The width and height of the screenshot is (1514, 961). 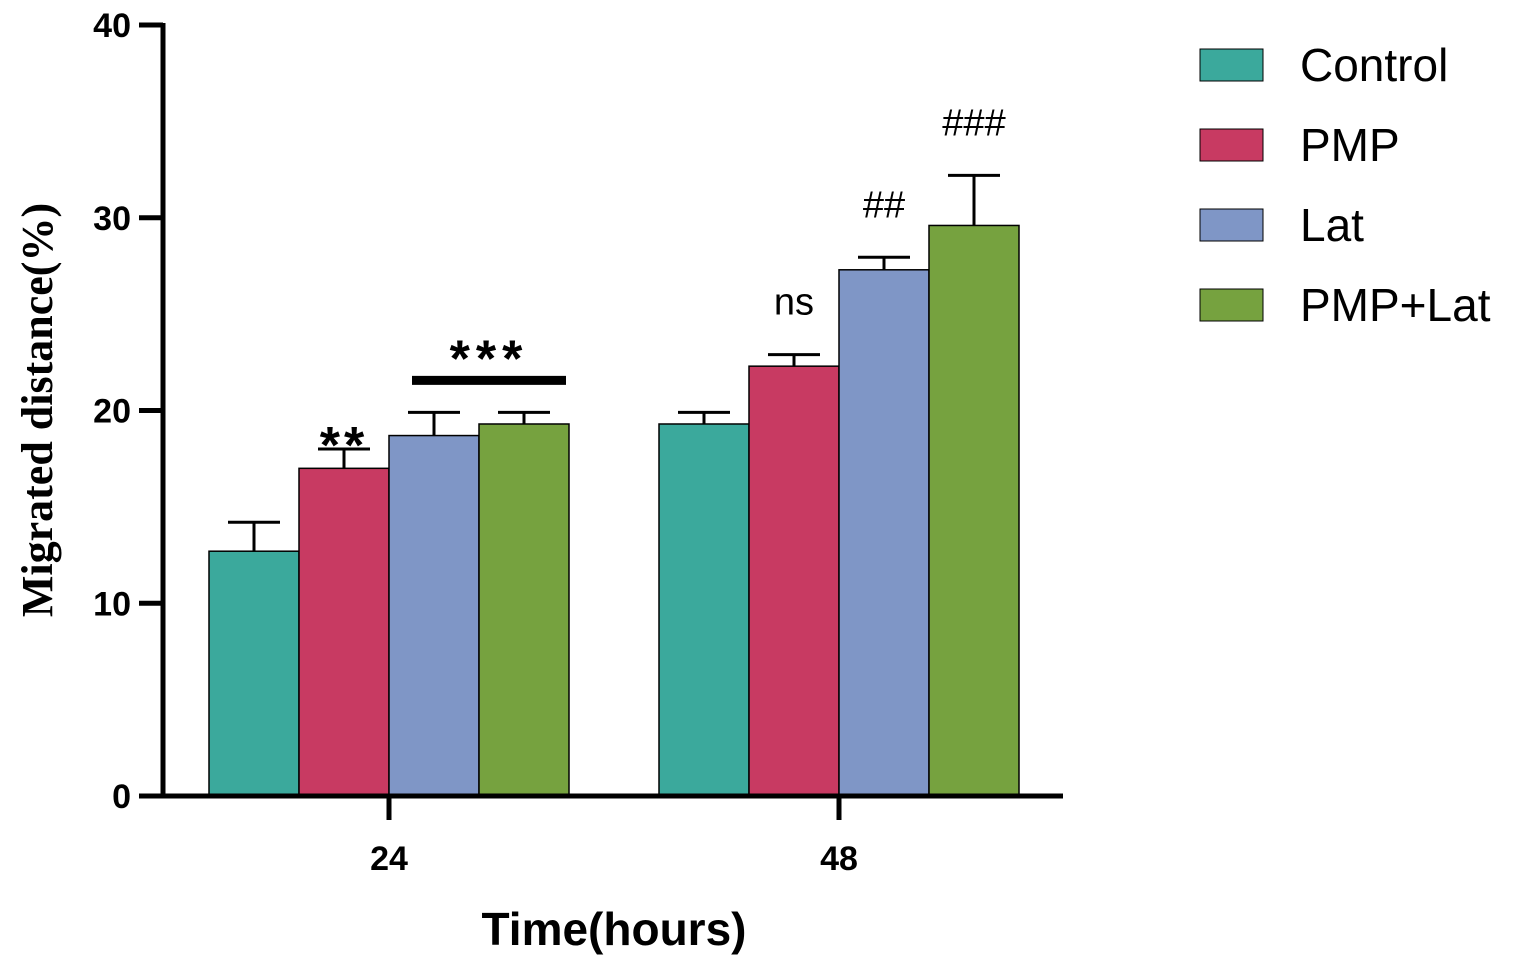 What do you see at coordinates (121, 797) in the screenshot?
I see `y-tick-label: 0` at bounding box center [121, 797].